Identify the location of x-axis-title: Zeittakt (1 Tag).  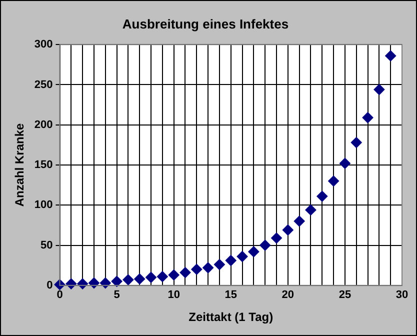
(231, 317).